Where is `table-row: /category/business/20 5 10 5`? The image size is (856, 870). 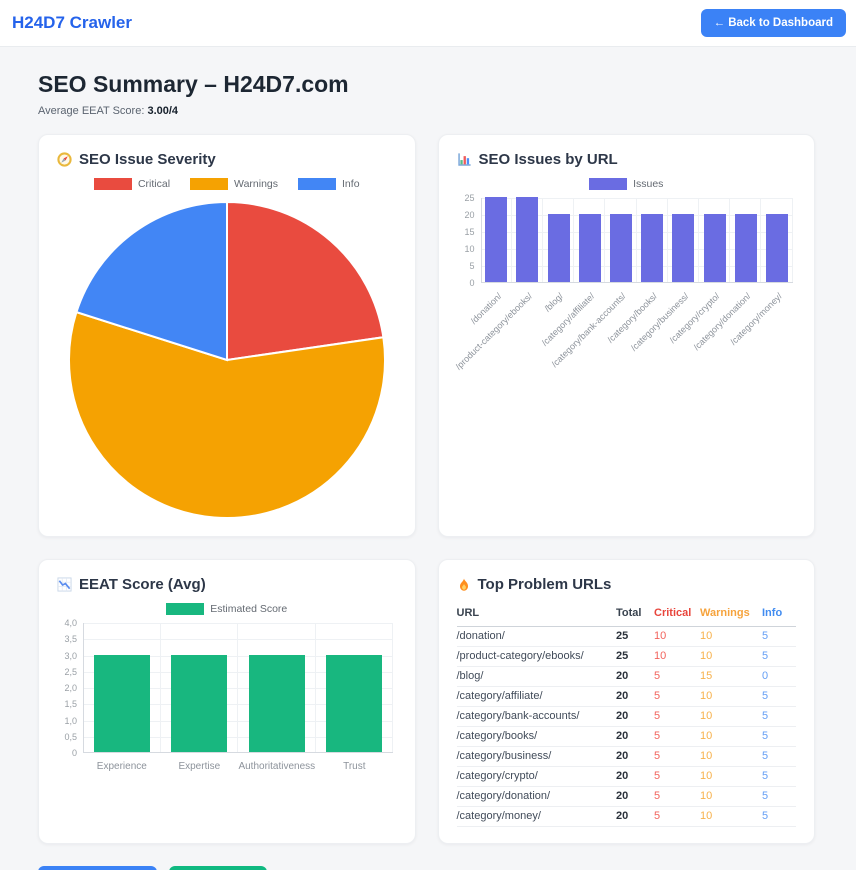 table-row: /category/business/20 5 10 5 is located at coordinates (626, 757).